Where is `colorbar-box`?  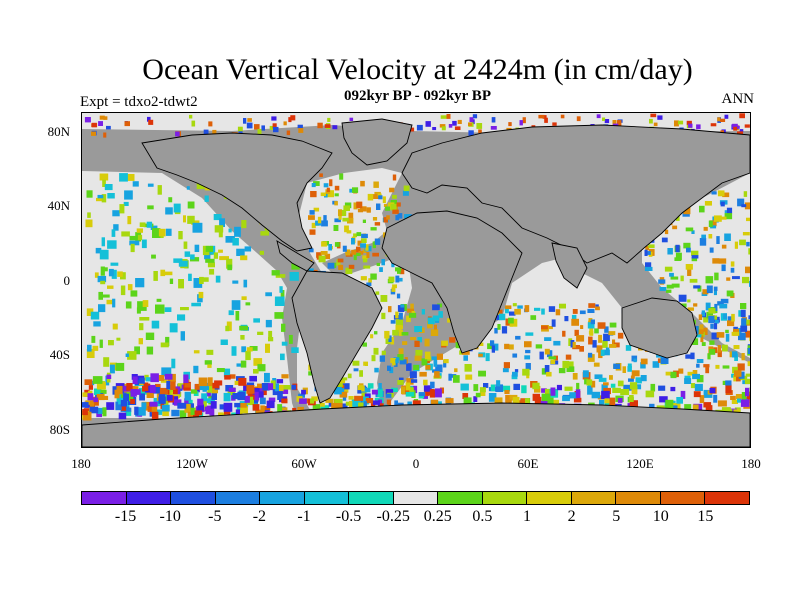
colorbar-box is located at coordinates (149, 498).